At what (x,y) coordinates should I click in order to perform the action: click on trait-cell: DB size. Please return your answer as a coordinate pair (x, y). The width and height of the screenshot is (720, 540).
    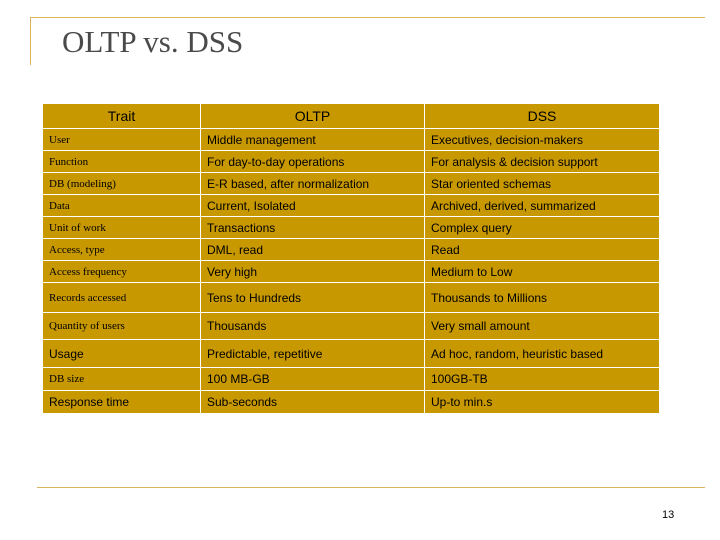
    Looking at the image, I should click on (121, 379).